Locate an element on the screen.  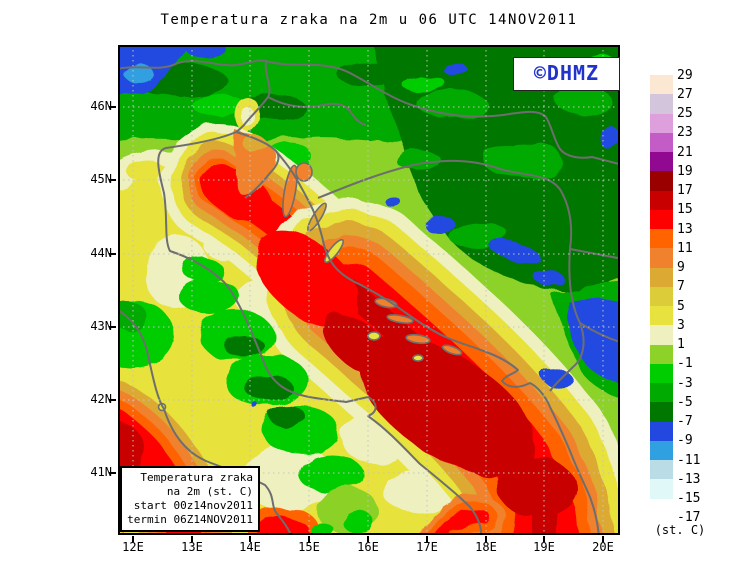
legend-value-label: 29 is located at coordinates (685, 75).